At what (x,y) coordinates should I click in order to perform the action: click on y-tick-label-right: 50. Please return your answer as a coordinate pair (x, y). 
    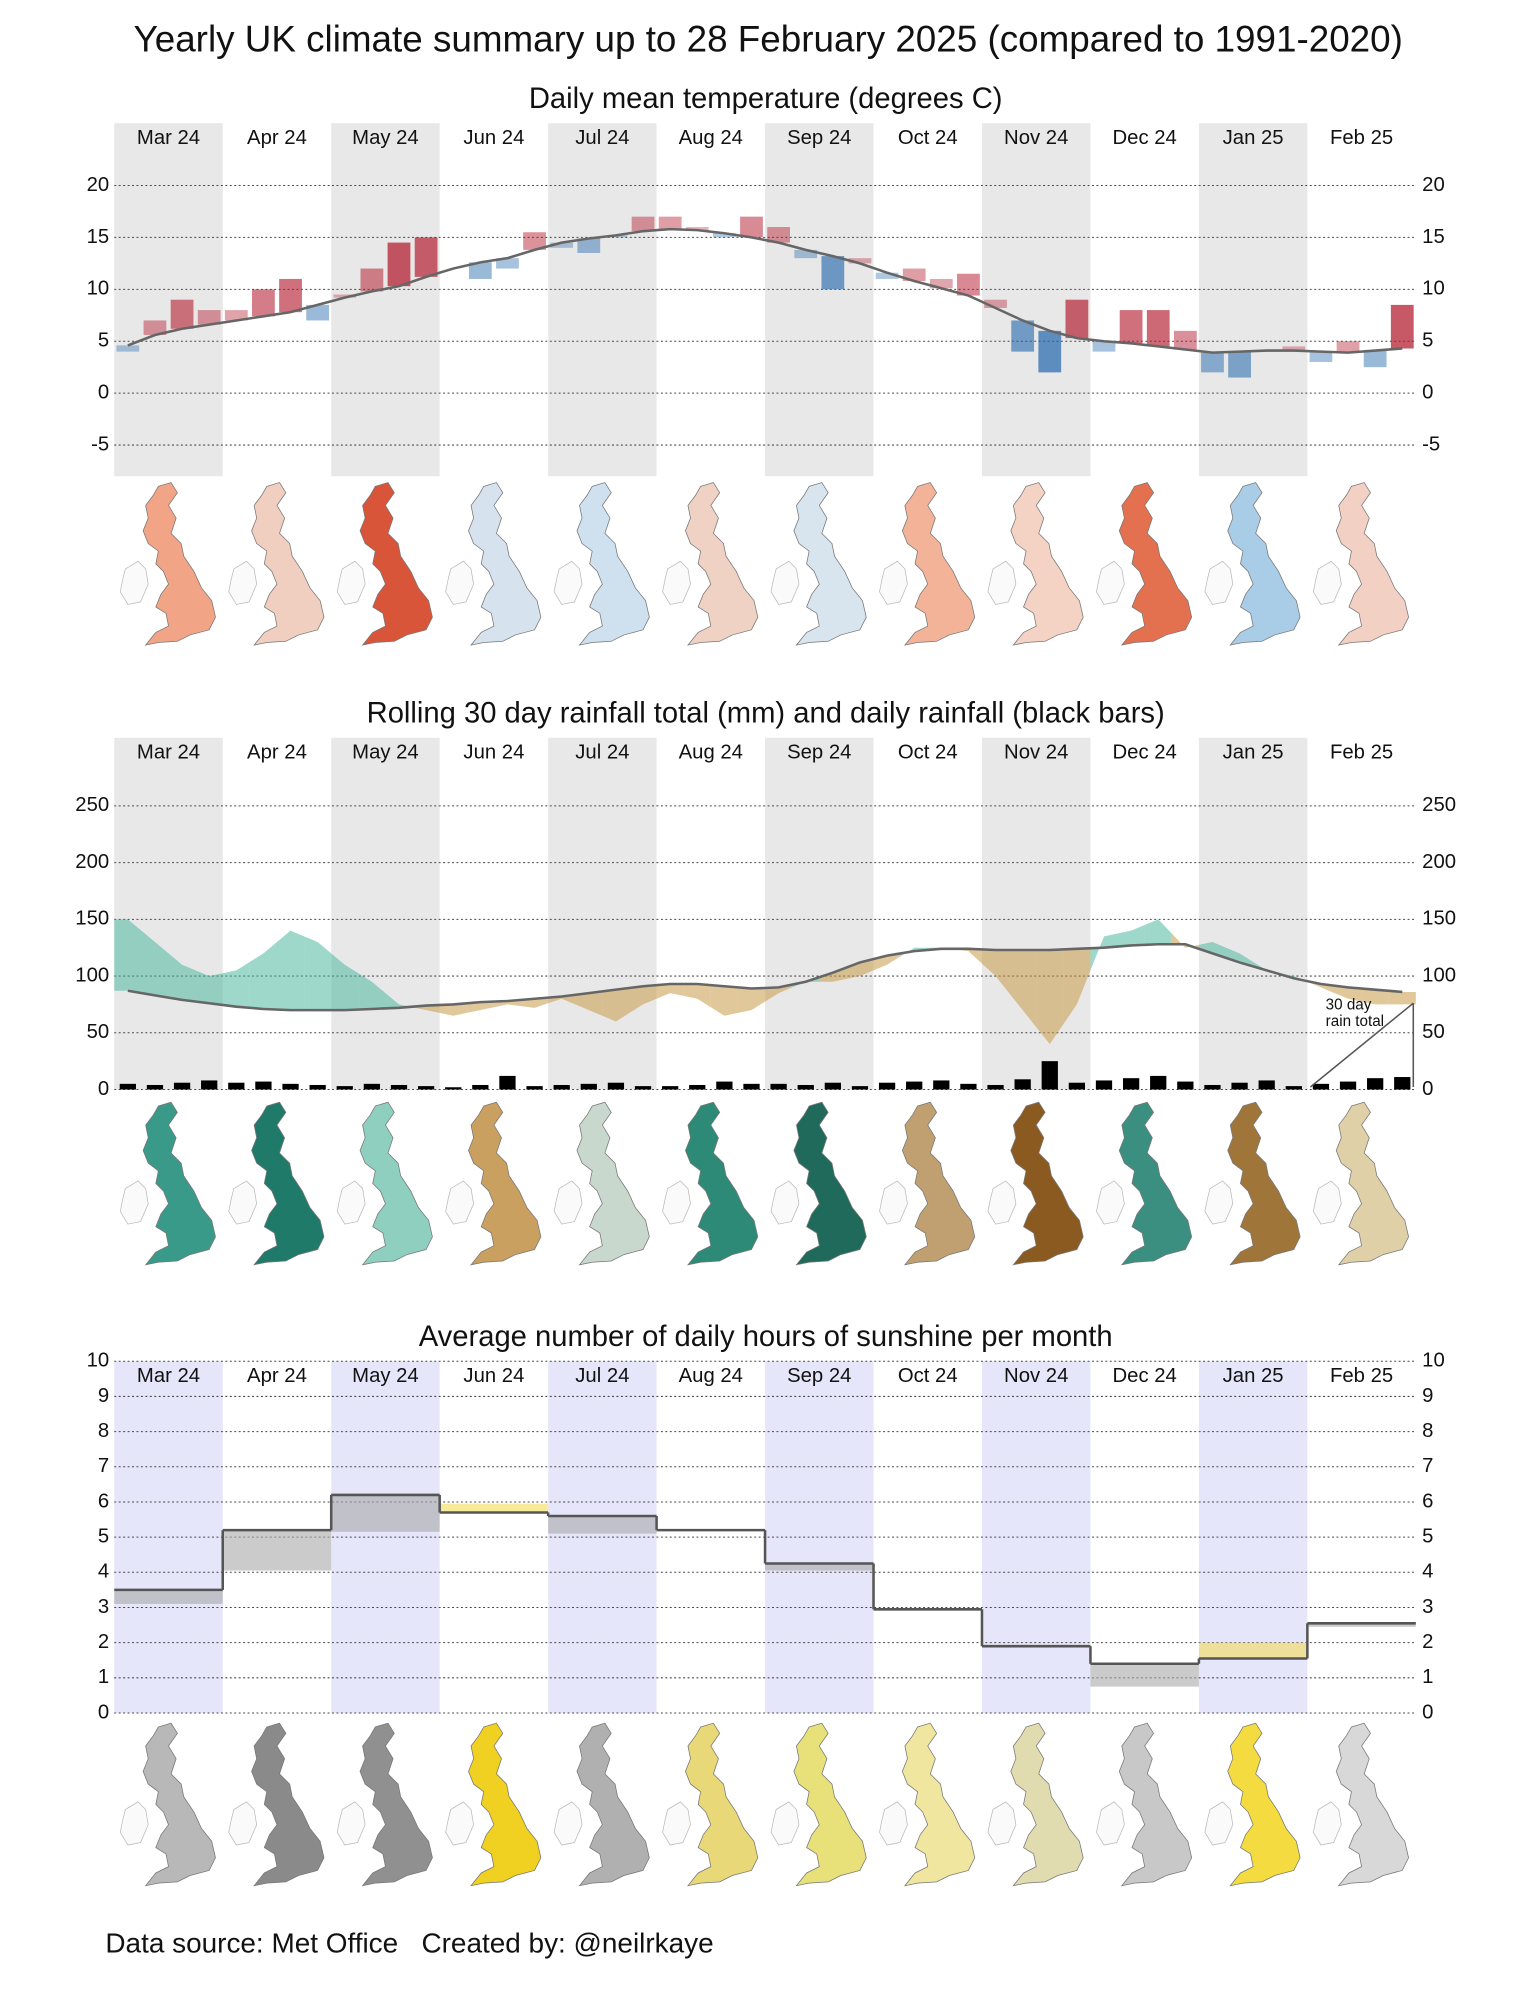
    Looking at the image, I should click on (1433, 1032).